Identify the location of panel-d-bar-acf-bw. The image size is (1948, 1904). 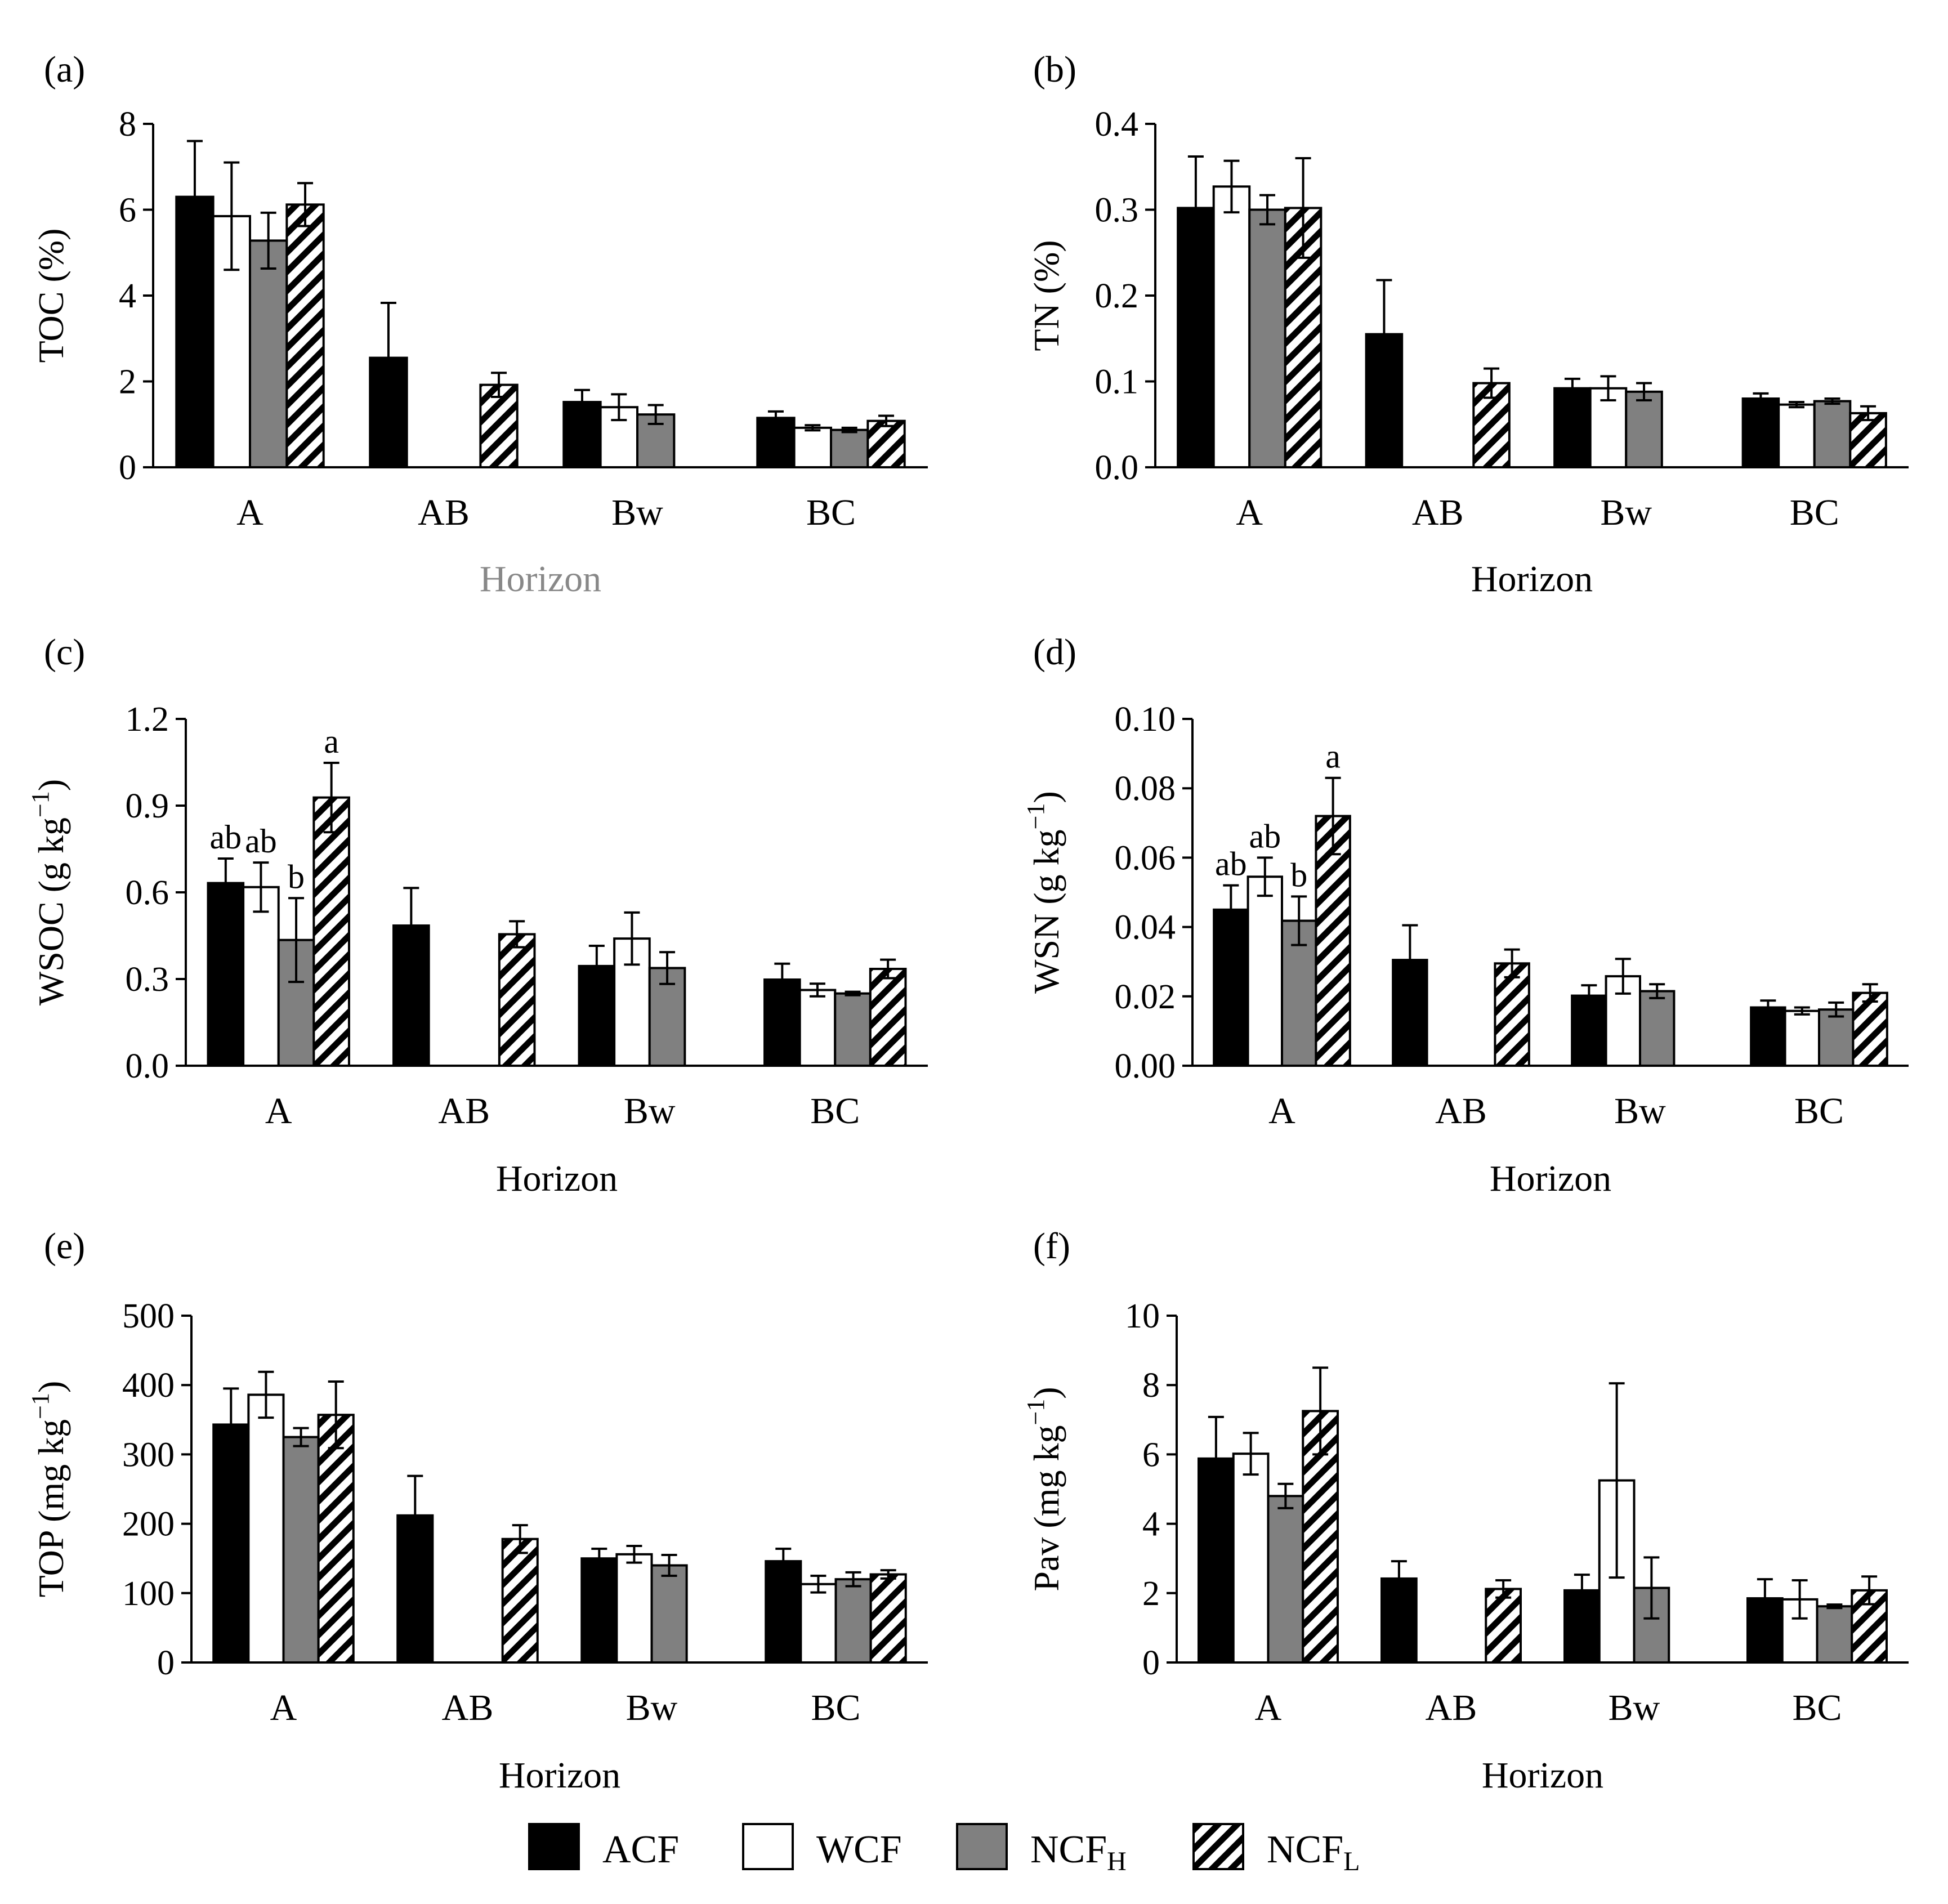
(1589, 1030).